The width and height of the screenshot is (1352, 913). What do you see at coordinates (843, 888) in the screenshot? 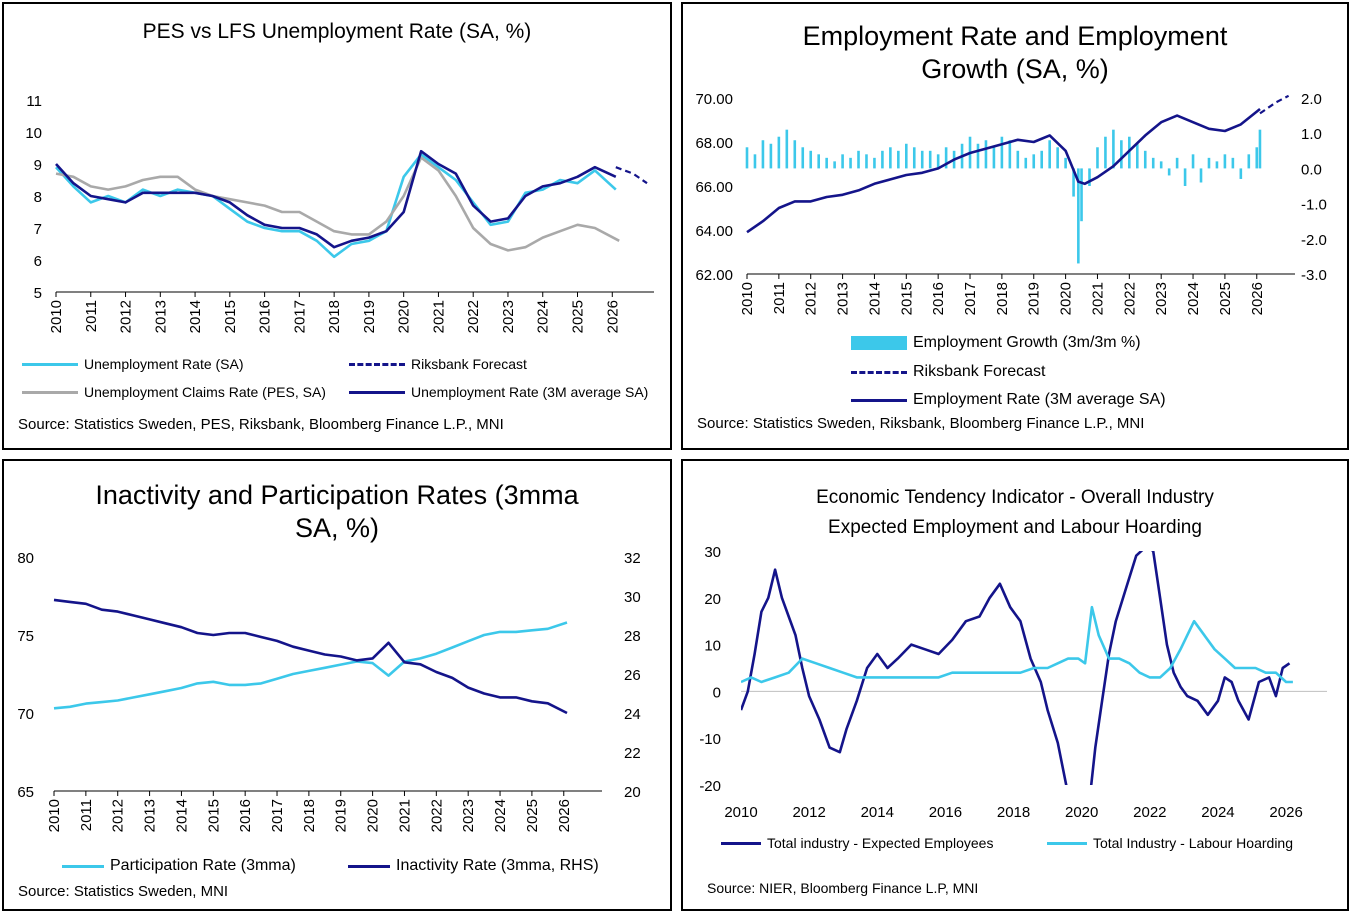
I see `source-note: Source: NIER, Bloomberg Finance L.P, MNI` at bounding box center [843, 888].